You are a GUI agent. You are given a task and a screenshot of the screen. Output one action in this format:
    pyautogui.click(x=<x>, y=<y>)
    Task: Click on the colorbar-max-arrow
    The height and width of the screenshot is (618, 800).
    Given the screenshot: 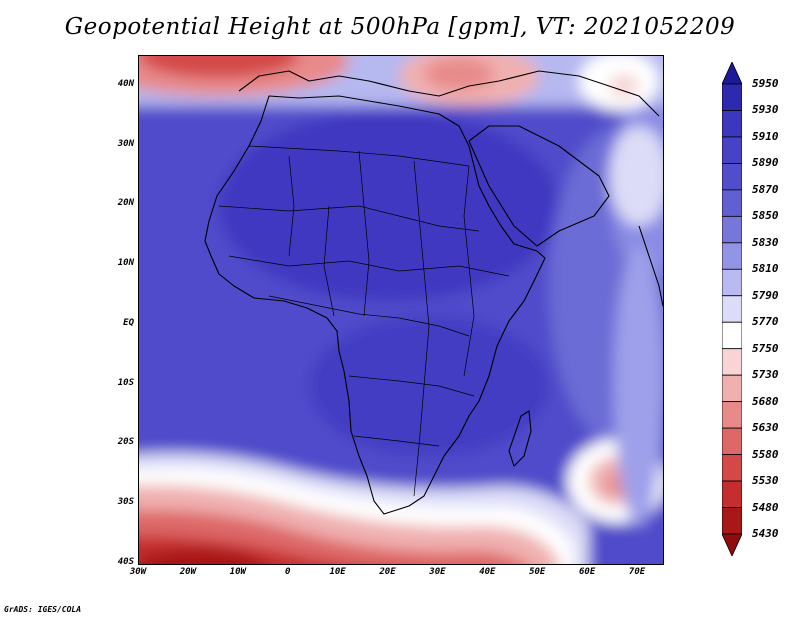 What is the action you would take?
    pyautogui.click(x=732, y=73)
    